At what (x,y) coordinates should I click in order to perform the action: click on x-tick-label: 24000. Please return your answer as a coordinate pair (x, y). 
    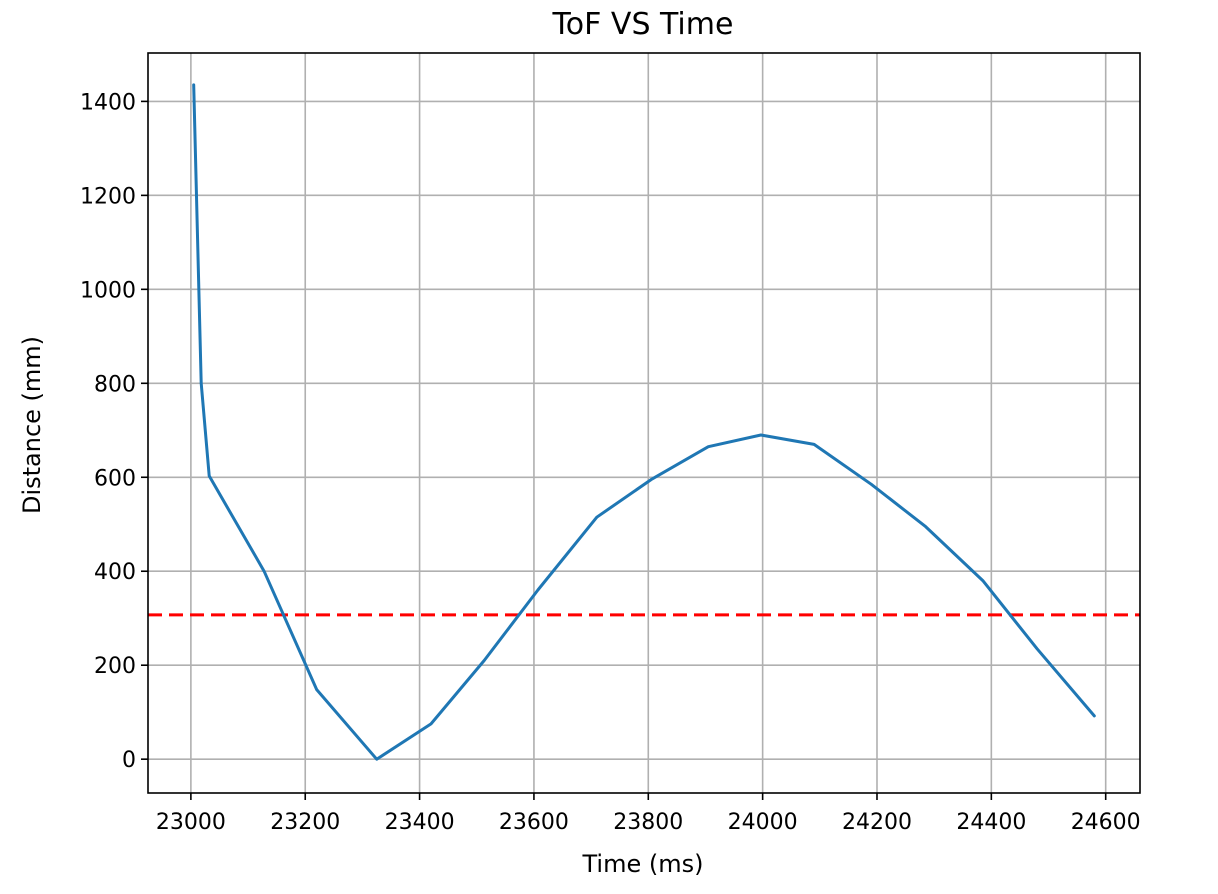
    Looking at the image, I should click on (763, 822).